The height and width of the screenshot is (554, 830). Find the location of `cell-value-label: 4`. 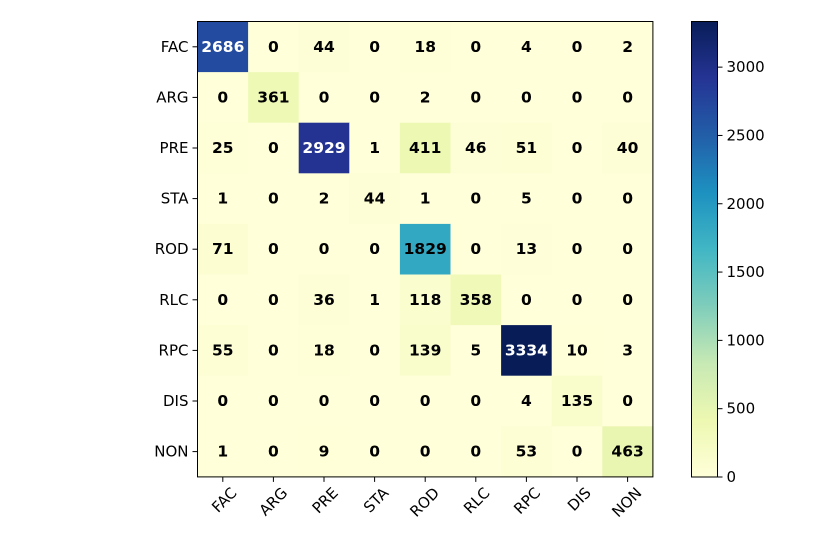

cell-value-label: 4 is located at coordinates (526, 47).